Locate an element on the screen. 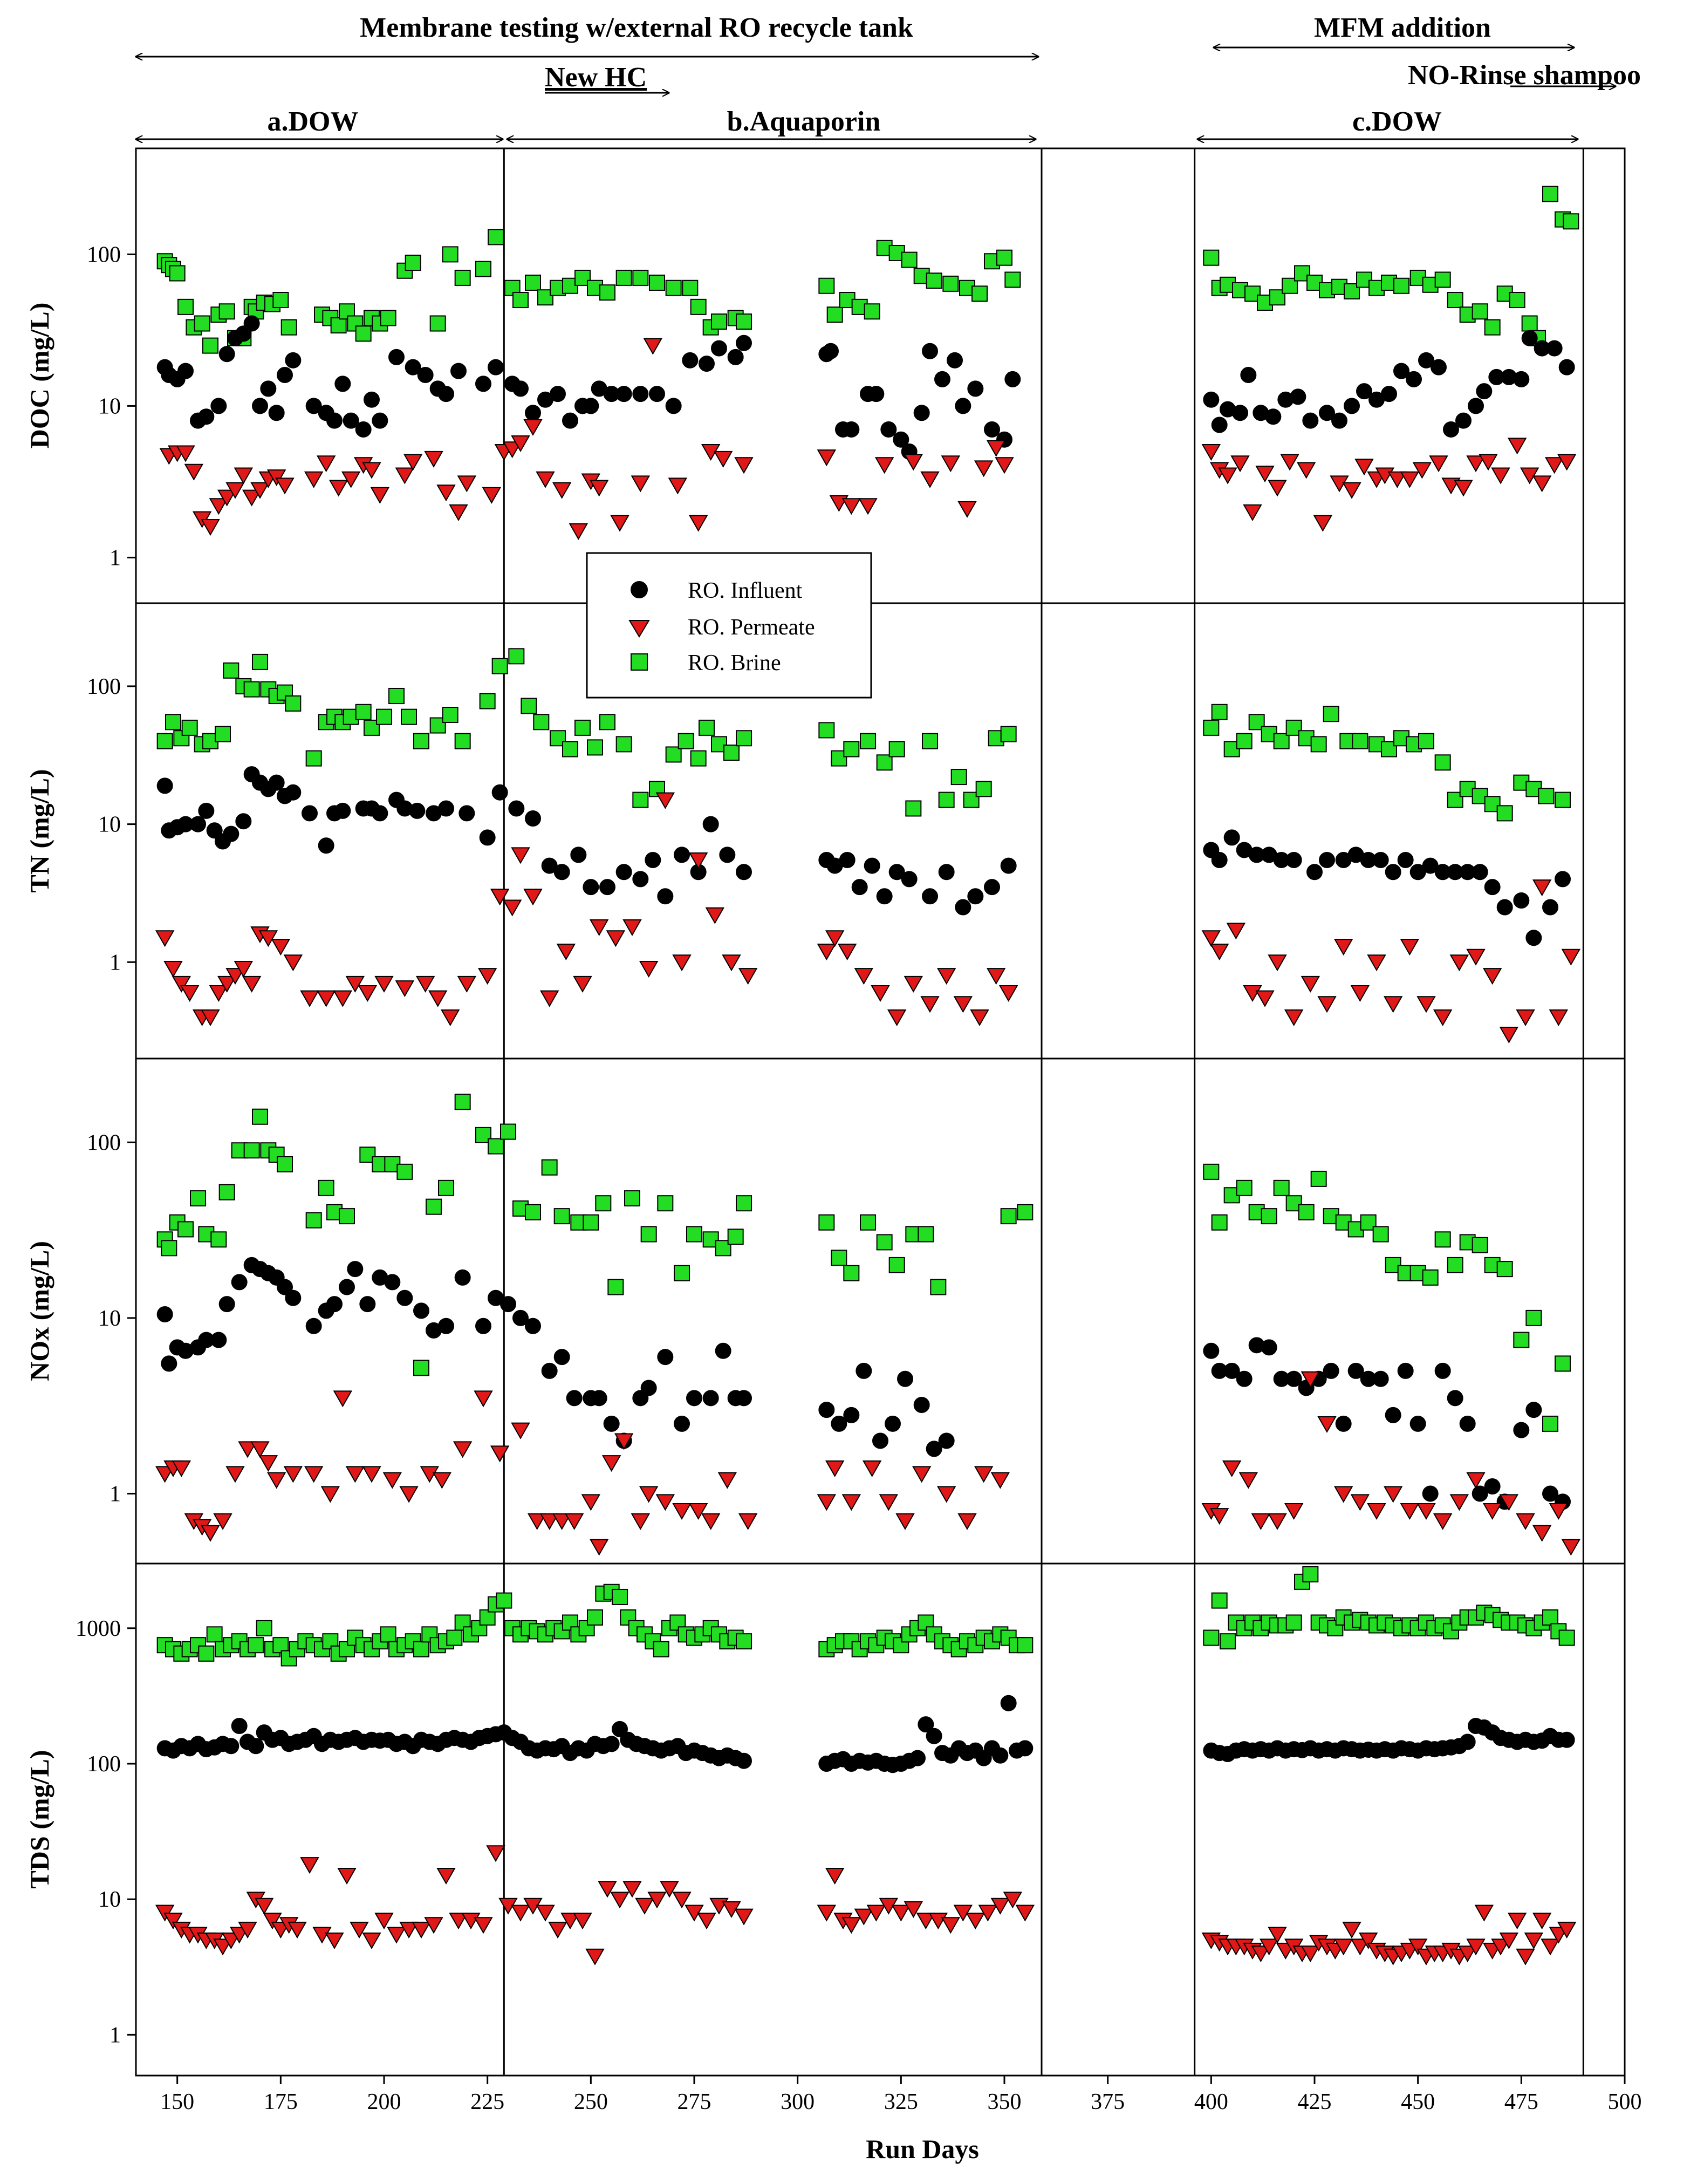 This screenshot has height=2184, width=1704. x-tick-label: 500 is located at coordinates (1625, 2102).